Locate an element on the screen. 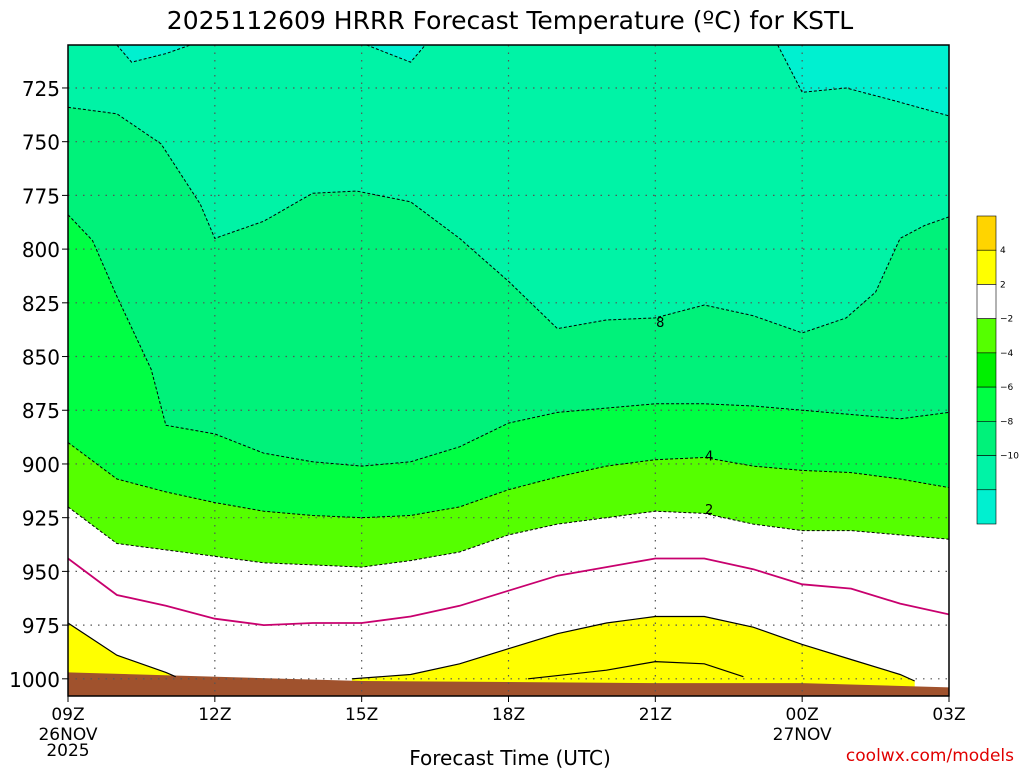 The image size is (1024, 768). colorbar-label: −6 is located at coordinates (1007, 388).